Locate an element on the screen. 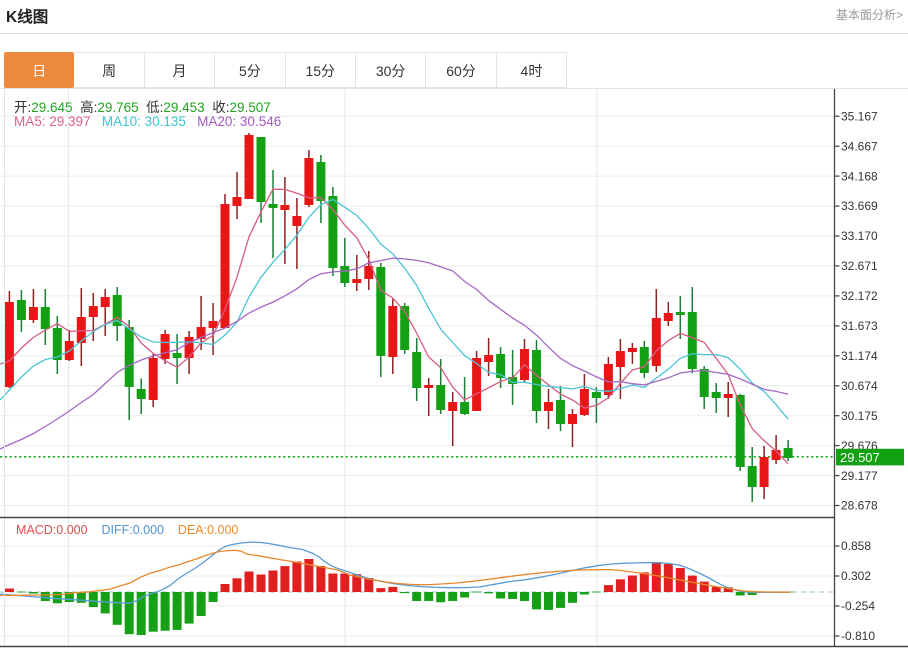 The width and height of the screenshot is (908, 649). svg-text: 30.674 is located at coordinates (859, 386).